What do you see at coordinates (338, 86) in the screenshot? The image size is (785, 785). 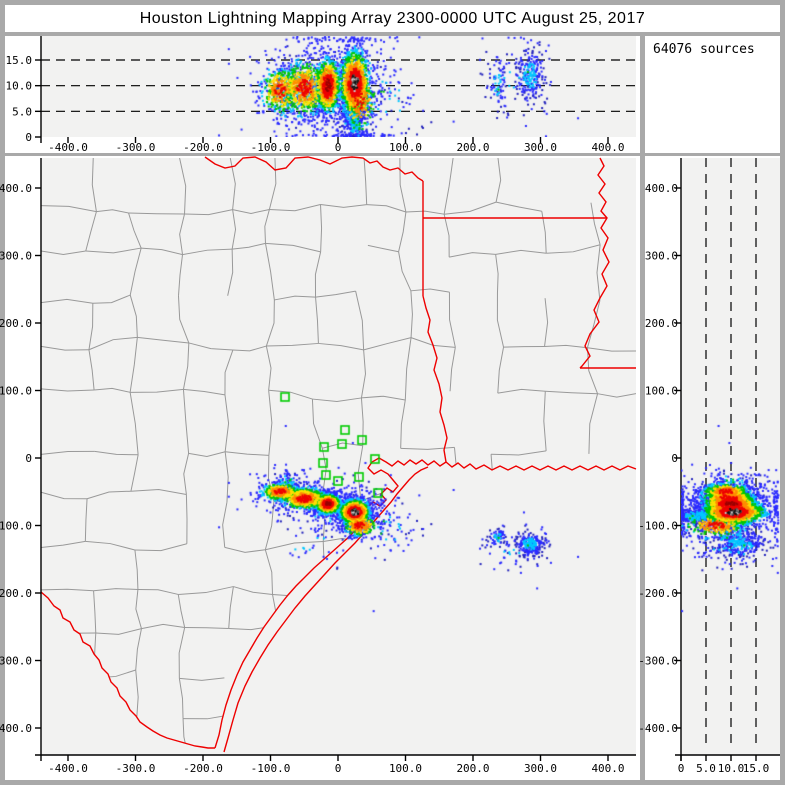 I see `scatter-altitude-ew` at bounding box center [338, 86].